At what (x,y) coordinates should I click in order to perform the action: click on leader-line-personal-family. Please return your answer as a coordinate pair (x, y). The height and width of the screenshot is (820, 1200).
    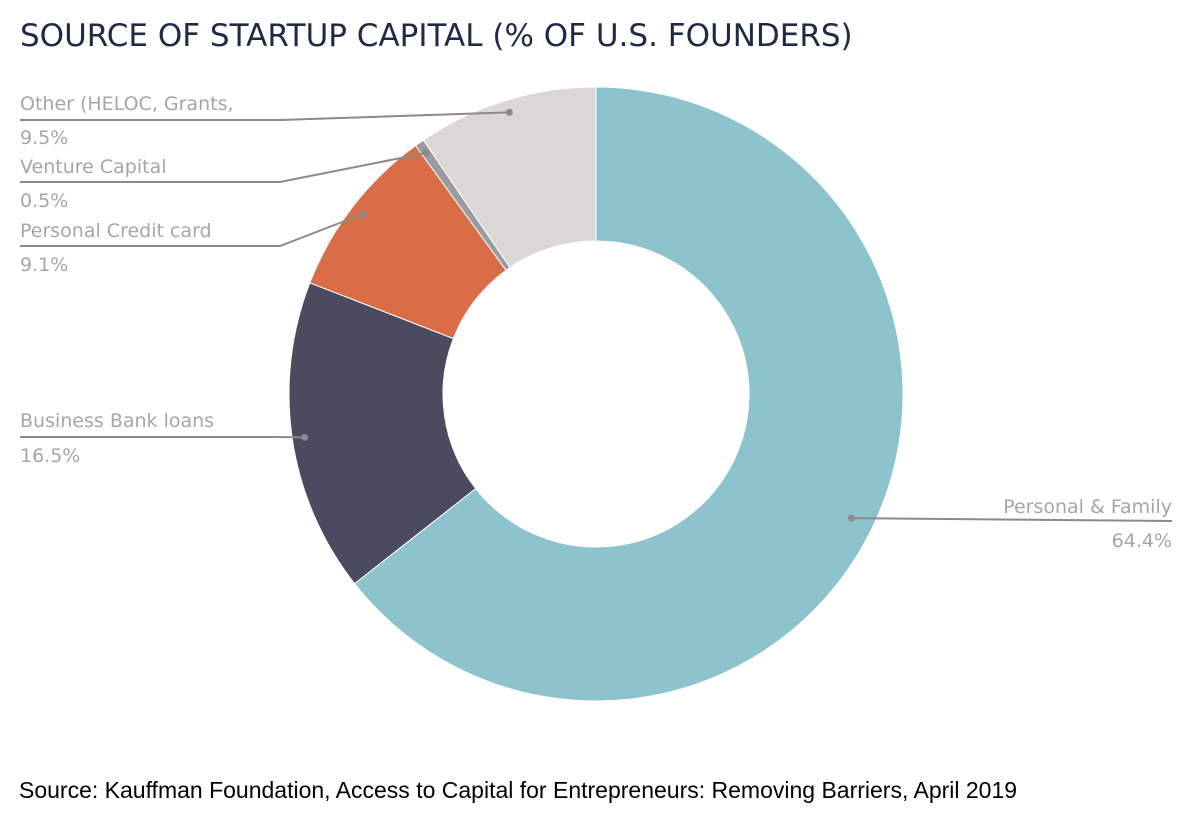
    Looking at the image, I should click on (1012, 519).